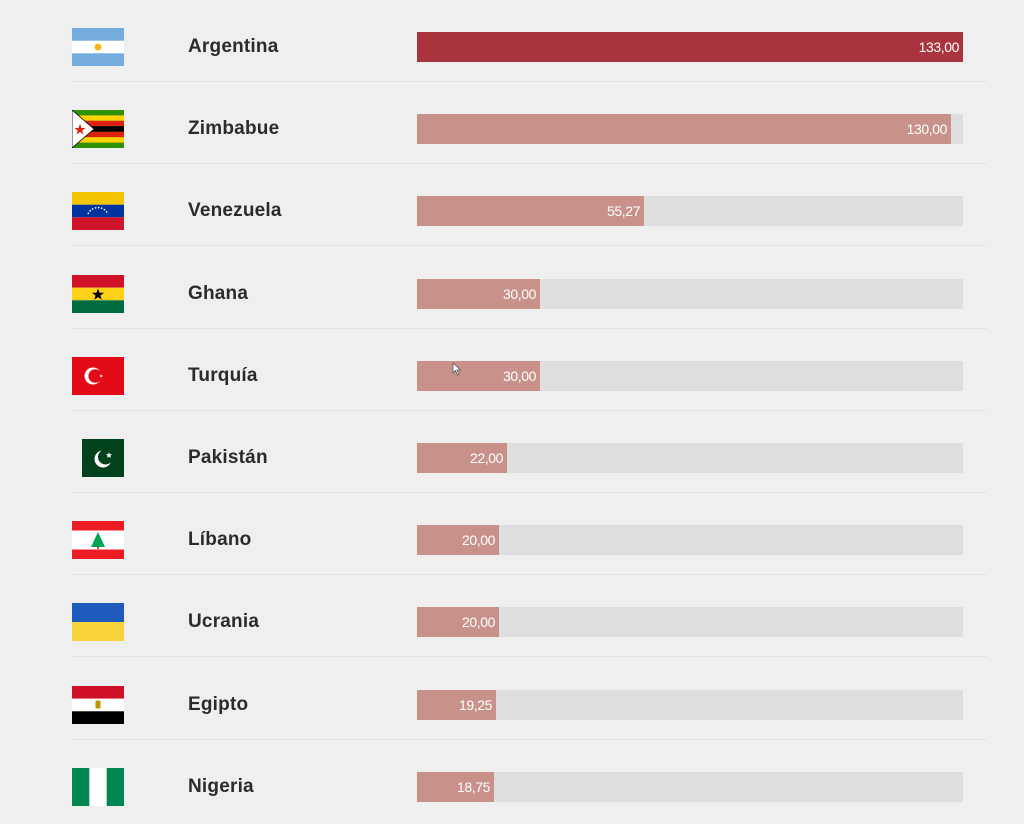 The width and height of the screenshot is (1024, 824). I want to click on egypt-flag-icon, so click(98, 704).